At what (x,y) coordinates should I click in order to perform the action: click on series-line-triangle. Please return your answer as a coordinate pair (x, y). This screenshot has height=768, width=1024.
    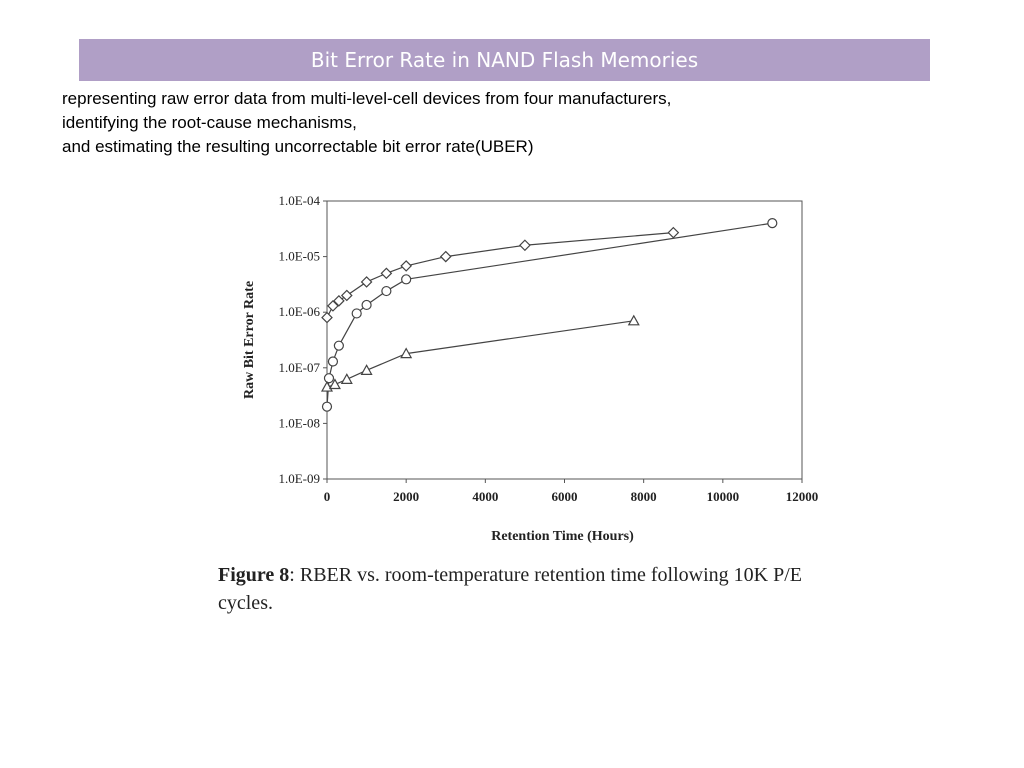
    Looking at the image, I should click on (480, 354).